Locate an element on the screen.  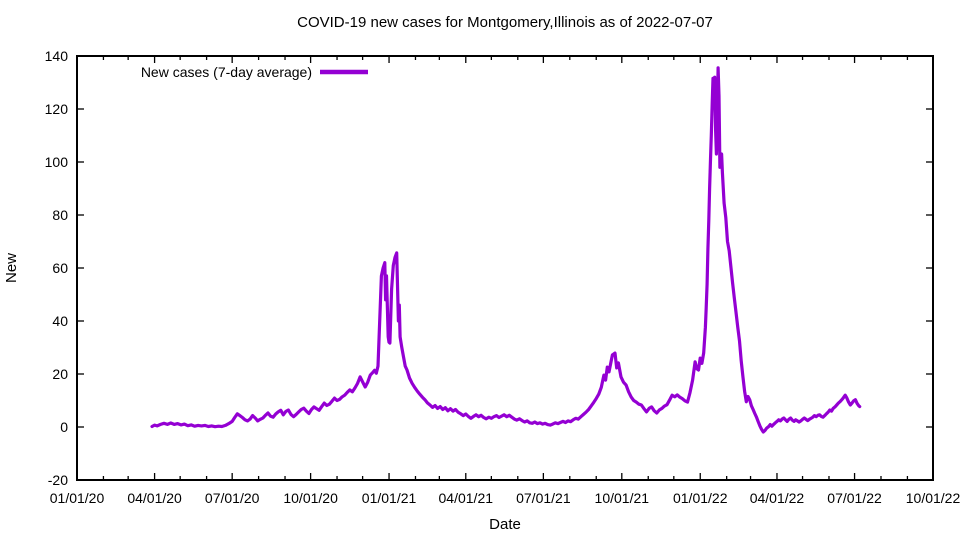
x-tick-label: 10/01/20 is located at coordinates (310, 498).